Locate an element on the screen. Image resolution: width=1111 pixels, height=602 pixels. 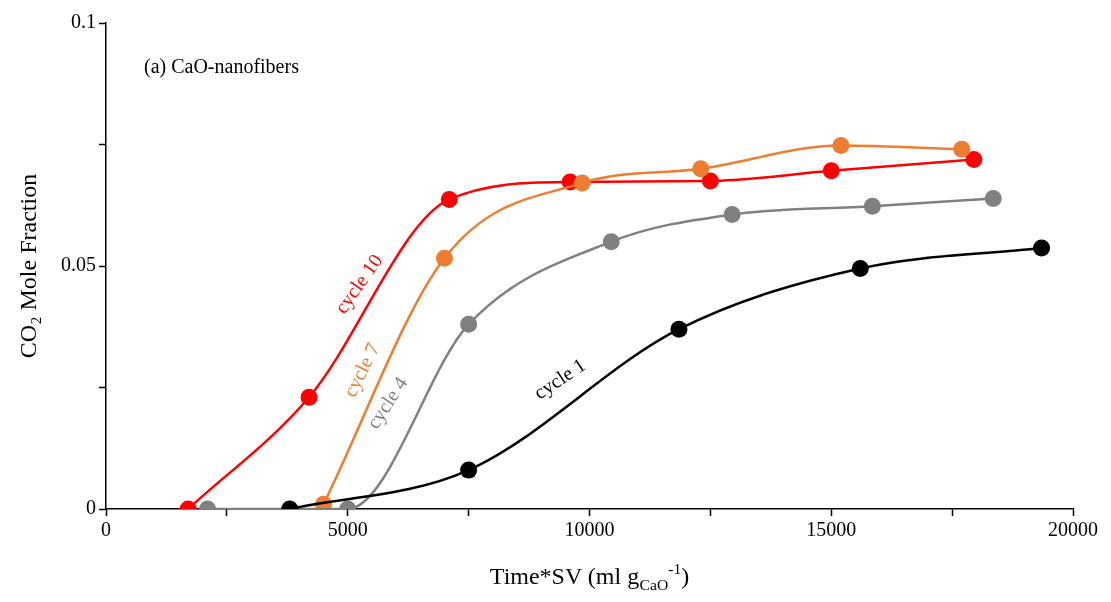
x-tick-label: 0 is located at coordinates (106, 529).